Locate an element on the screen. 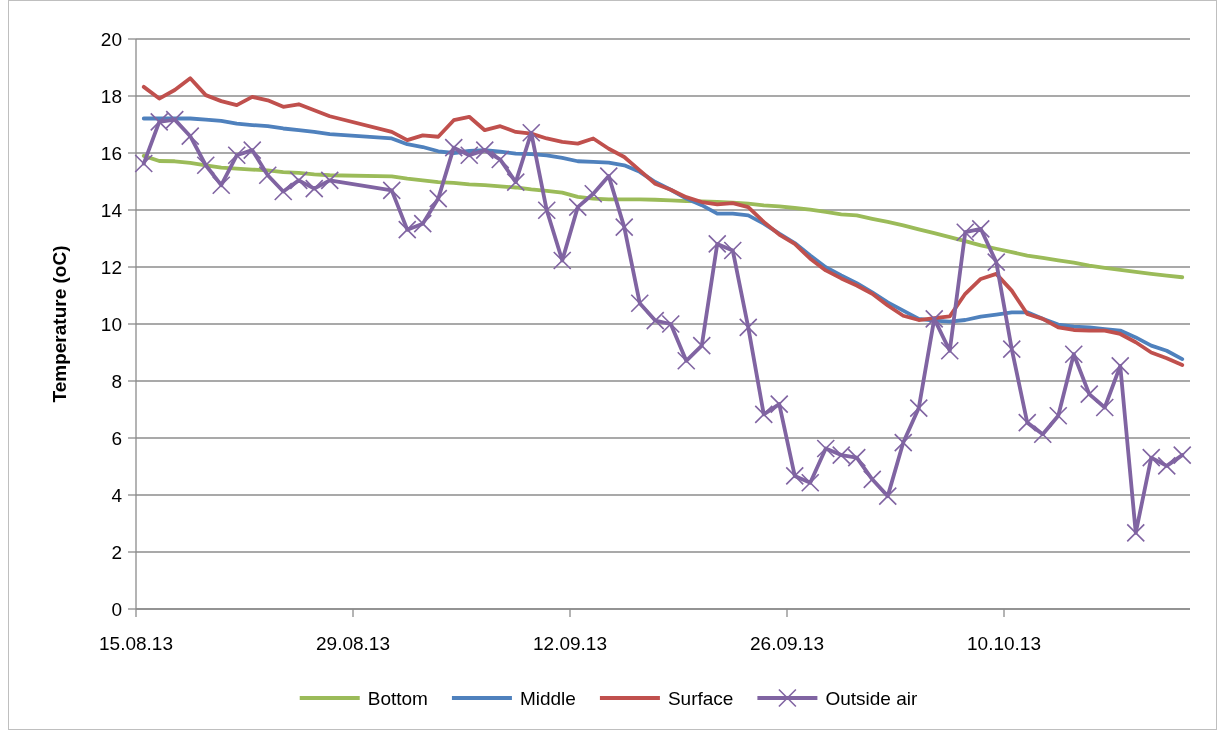 The height and width of the screenshot is (731, 1217). y-axis-title: Temperature (oC) is located at coordinates (59, 324).